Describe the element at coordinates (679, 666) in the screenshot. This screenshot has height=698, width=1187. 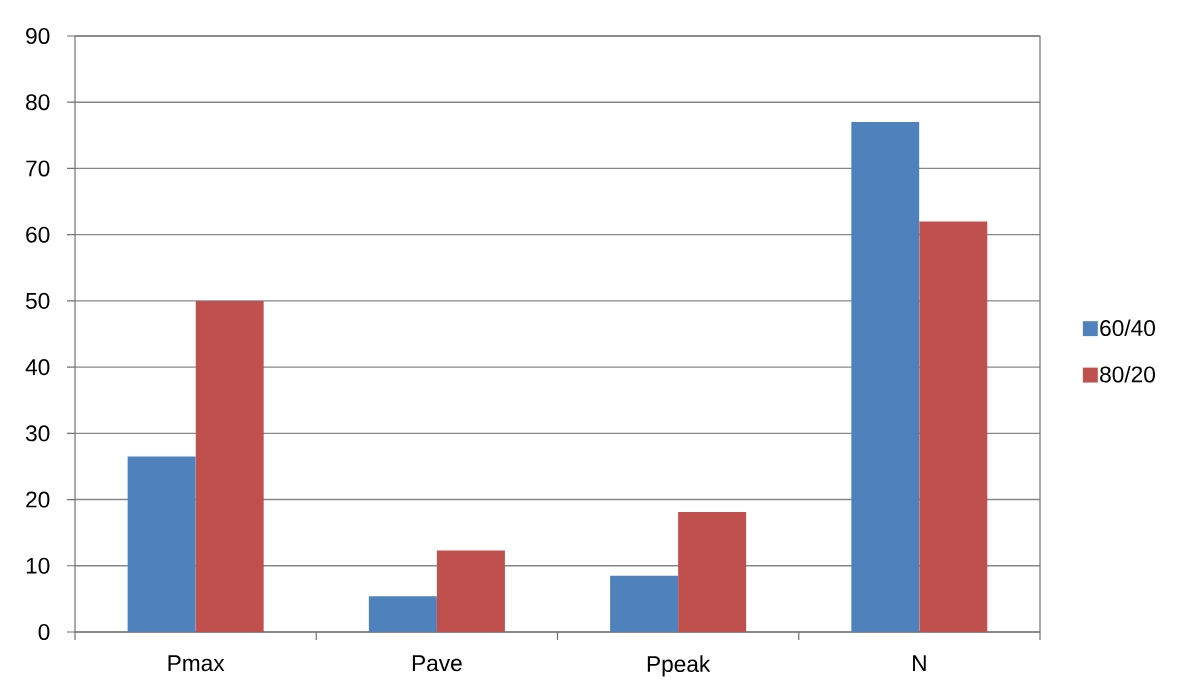
I see `x-tick-label: Ppeak` at that location.